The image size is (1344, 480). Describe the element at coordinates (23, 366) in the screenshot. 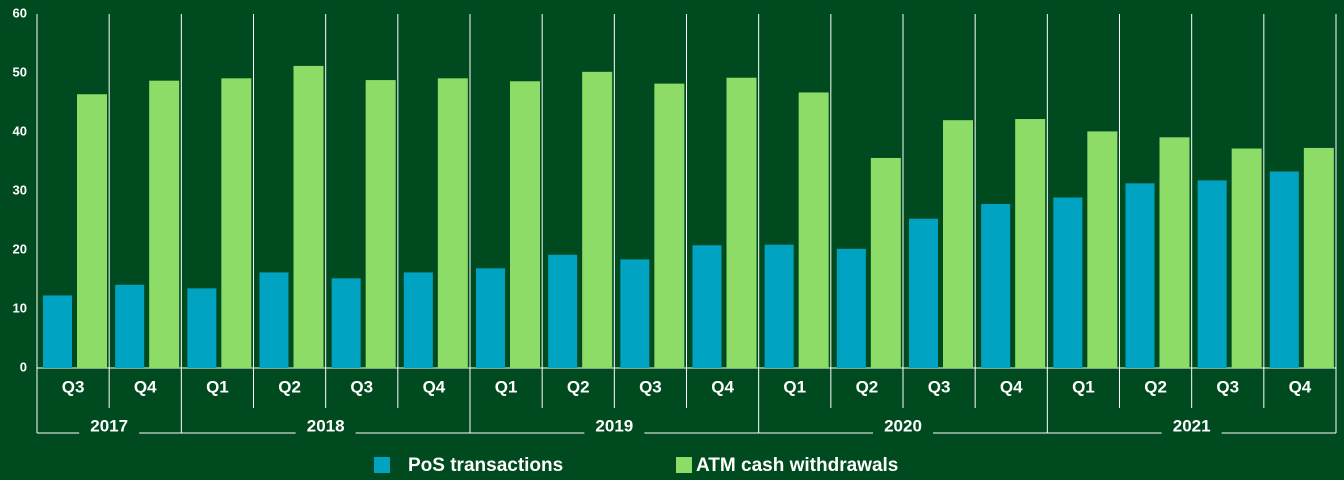

I see `y-tick-label: 0` at that location.